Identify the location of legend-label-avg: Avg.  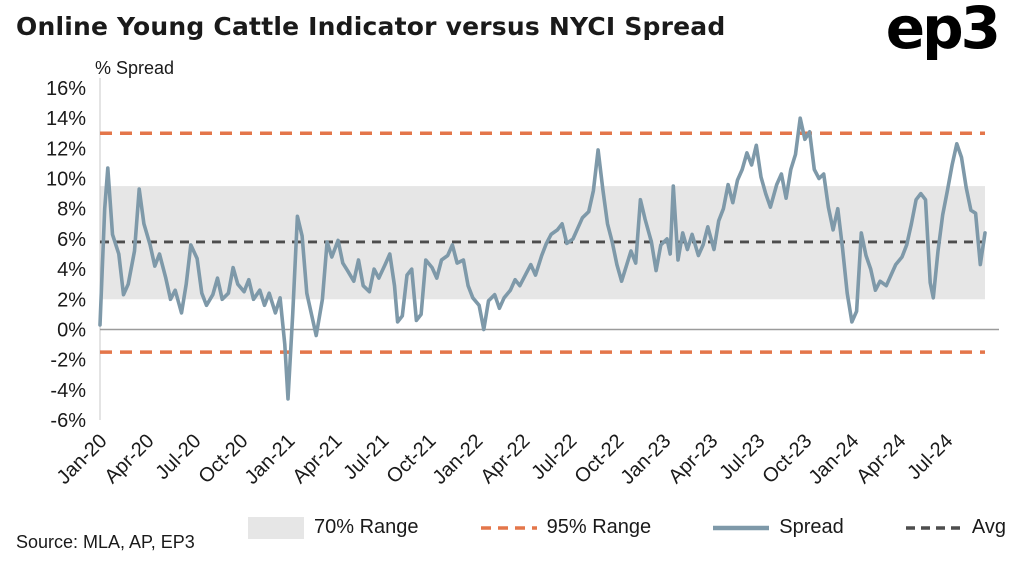
(988, 527).